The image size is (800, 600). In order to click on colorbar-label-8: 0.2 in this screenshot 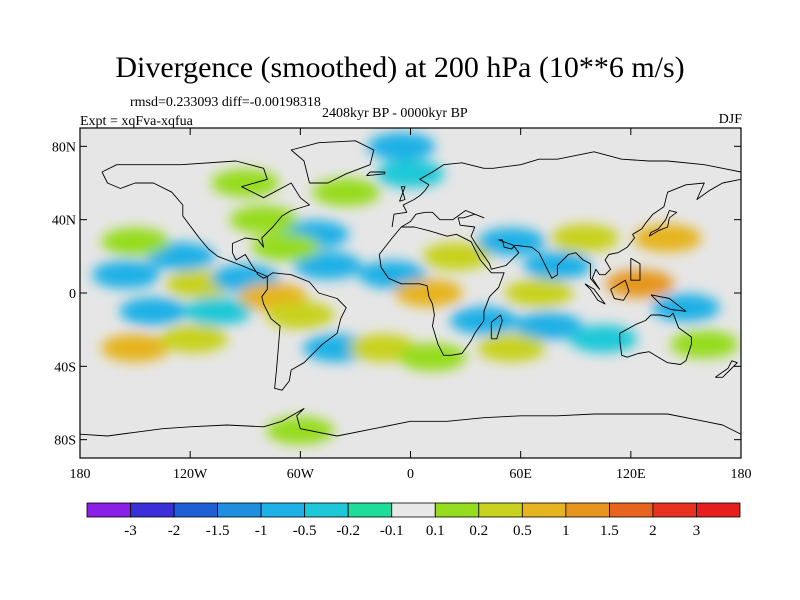, I will do `click(478, 531)`.